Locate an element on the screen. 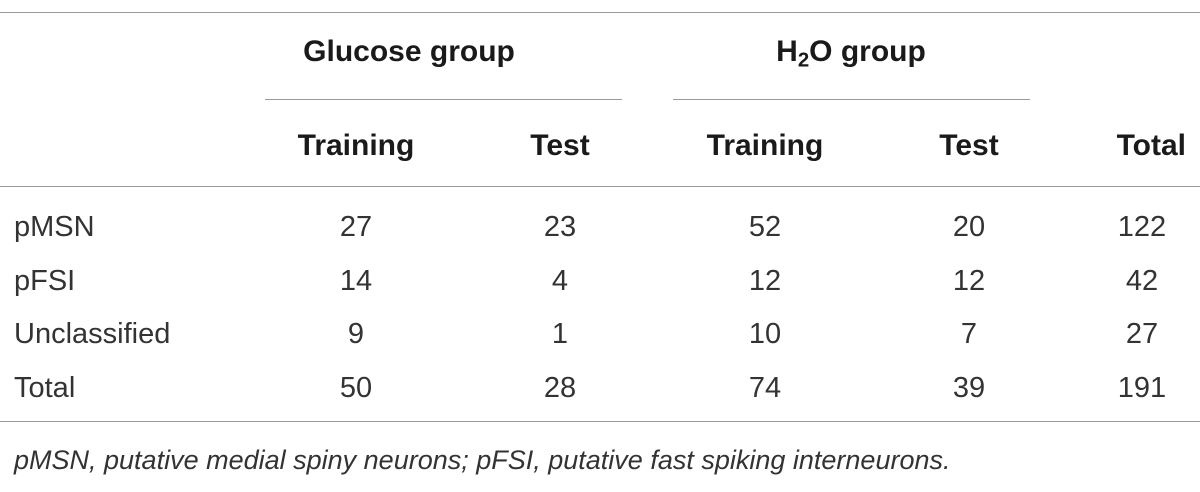 The image size is (1200, 492). row-label-pfsi: pFSI is located at coordinates (45, 281).